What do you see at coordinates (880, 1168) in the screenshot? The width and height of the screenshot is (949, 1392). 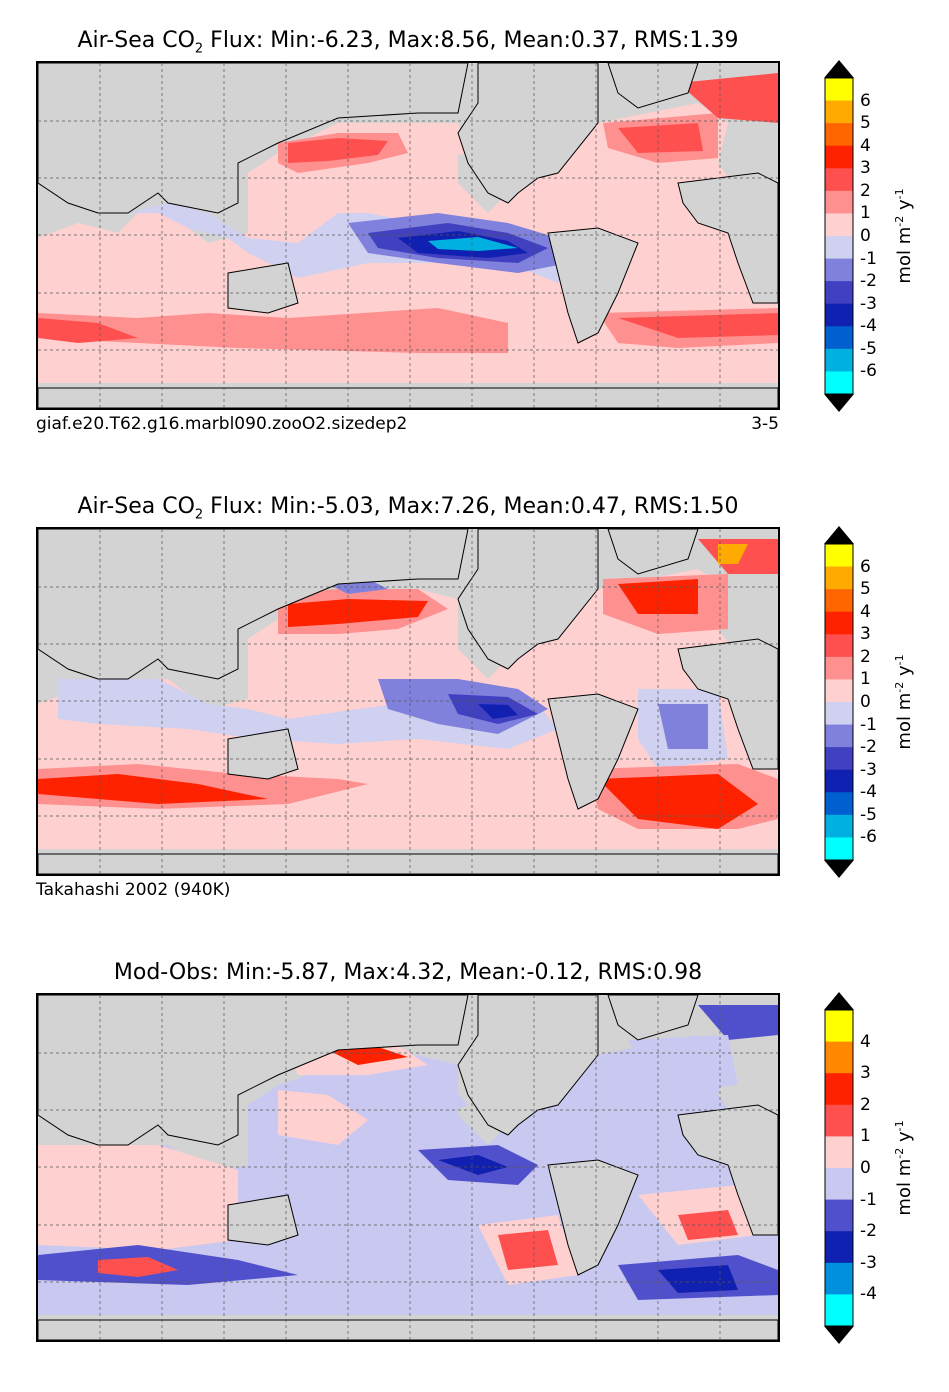 I see `colorbar-ticks: 4 3 2 1 0 -1 -2 -3 -4` at bounding box center [880, 1168].